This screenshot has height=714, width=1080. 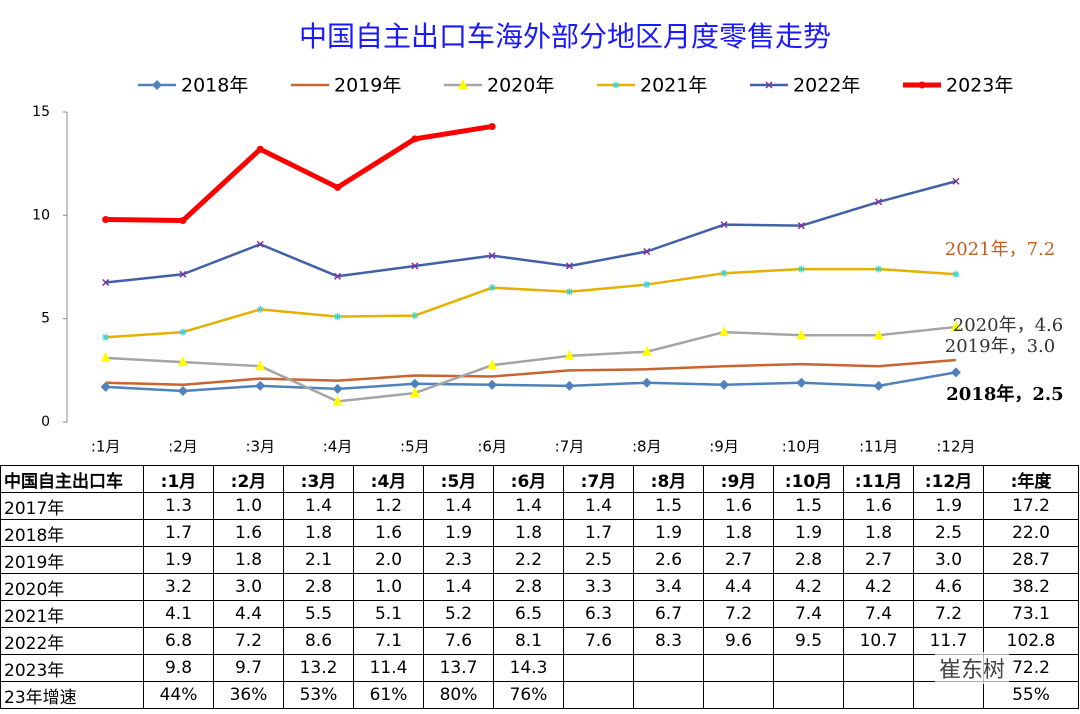 I want to click on table-cell: 10.7, so click(x=878, y=641).